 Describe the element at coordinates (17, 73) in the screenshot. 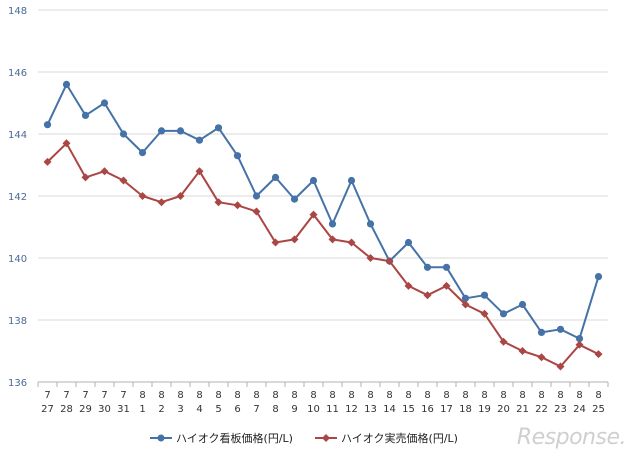

I see `y-tick-label: 146` at that location.